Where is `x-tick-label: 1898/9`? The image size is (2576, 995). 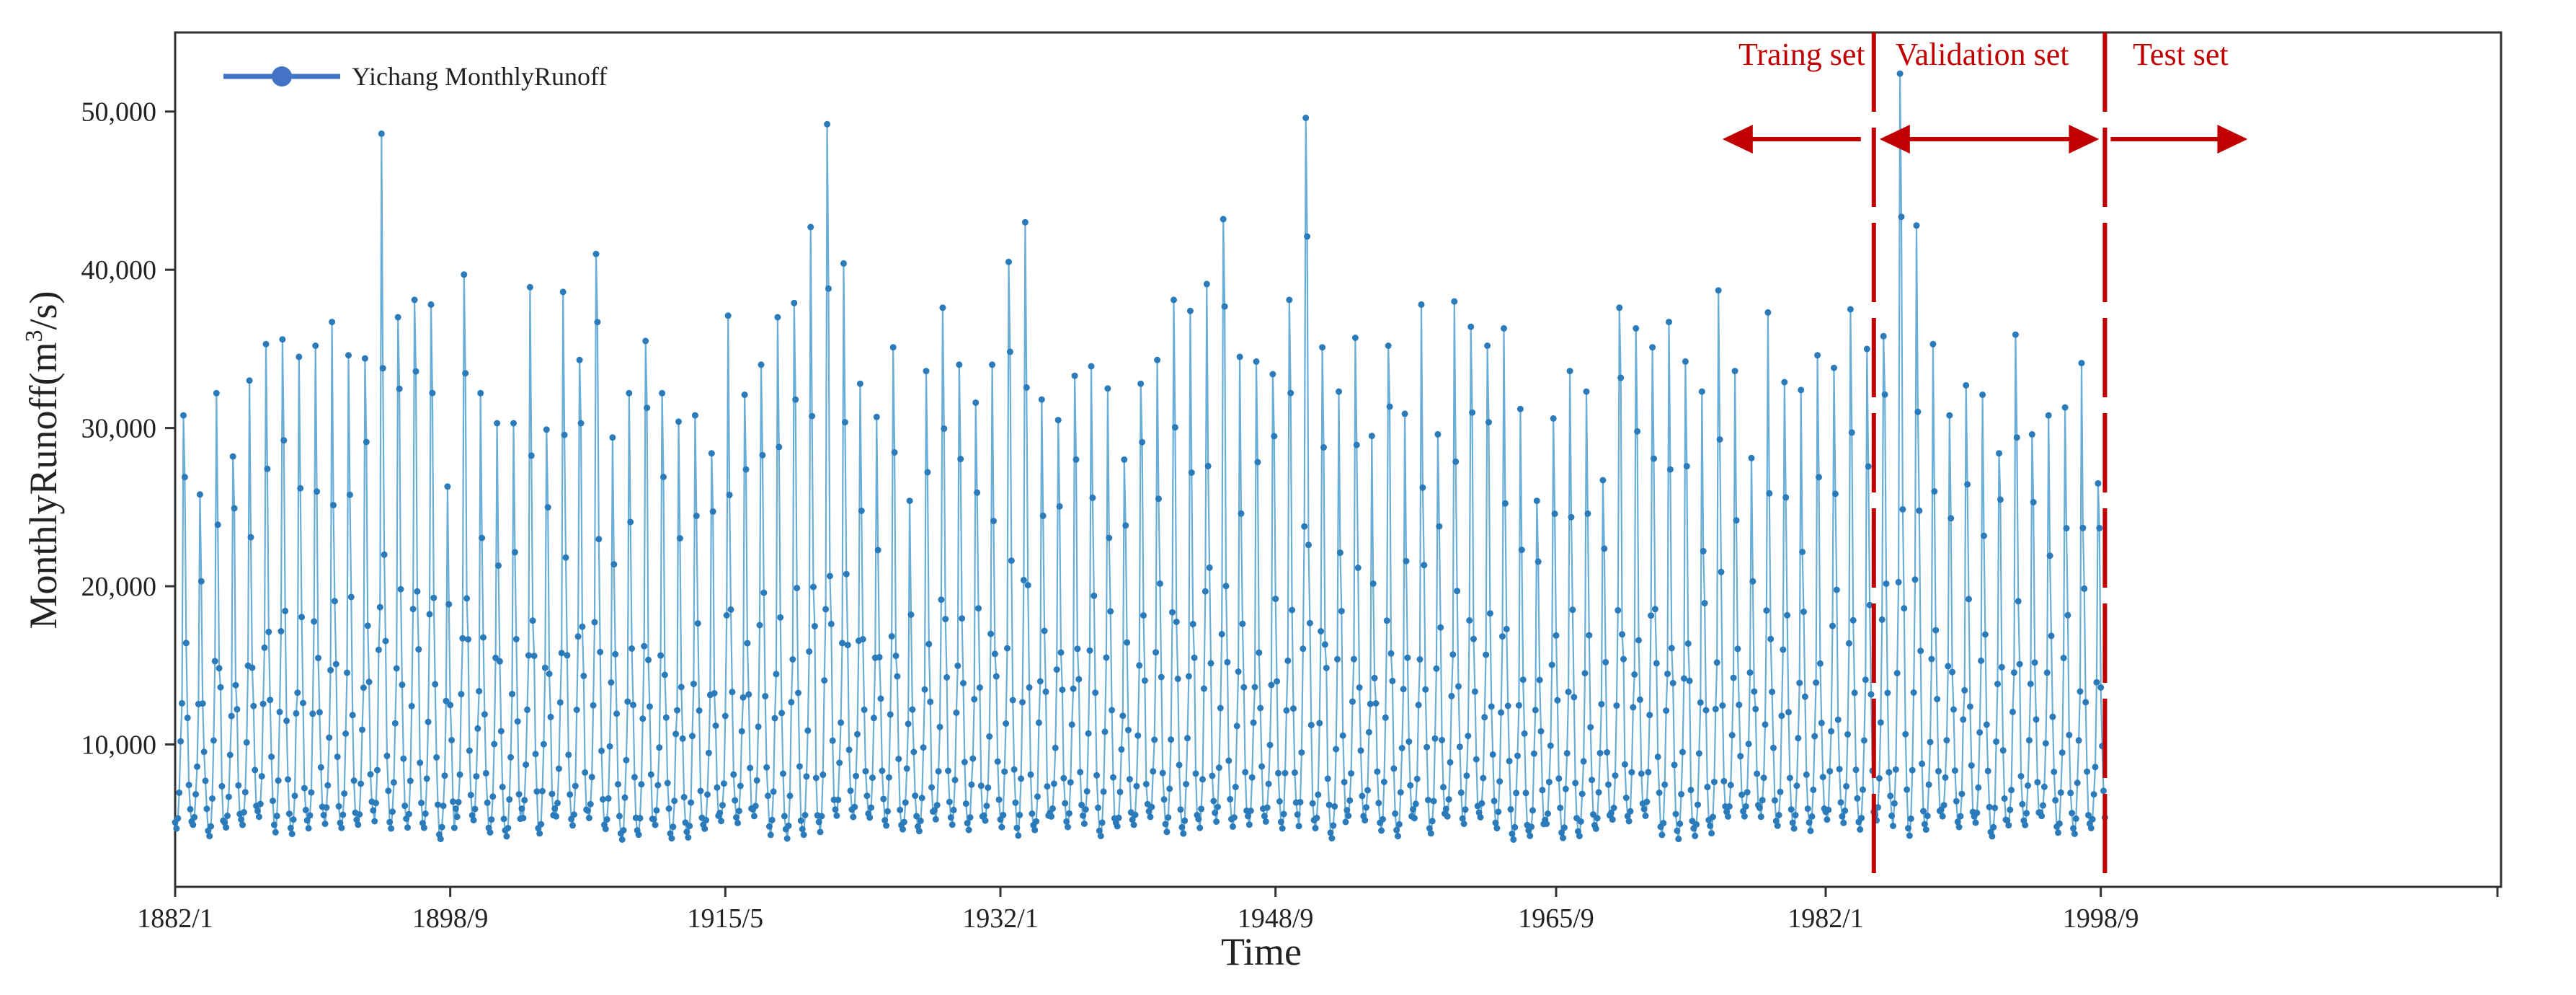 x-tick-label: 1898/9 is located at coordinates (451, 918).